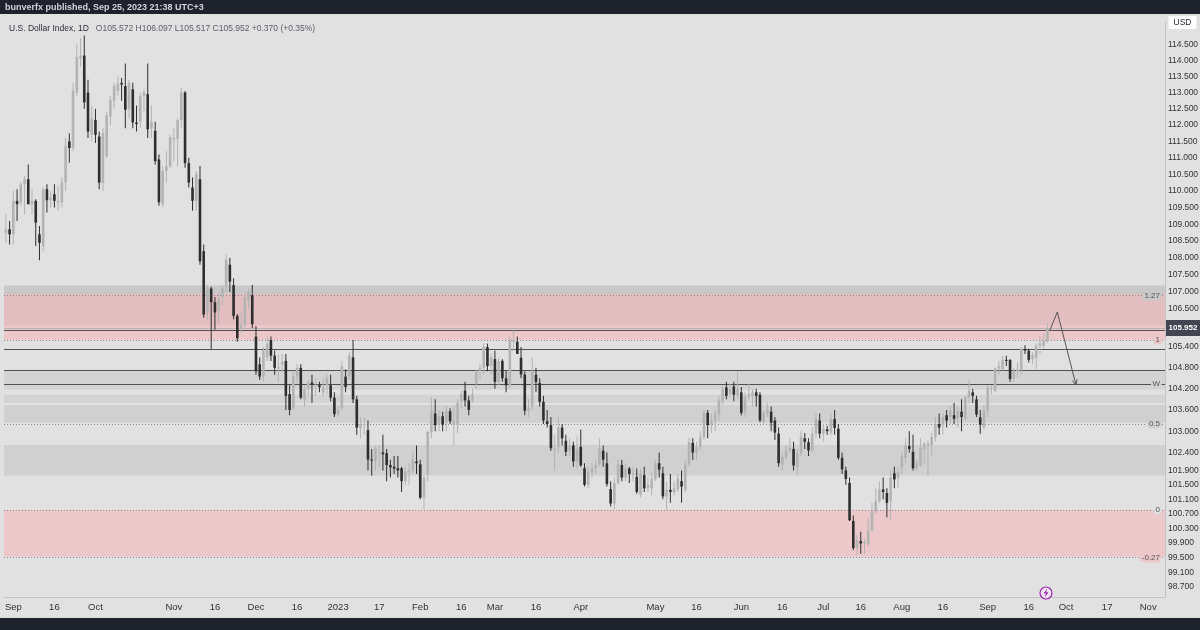  I want to click on x-tick-label: 2023, so click(338, 607).